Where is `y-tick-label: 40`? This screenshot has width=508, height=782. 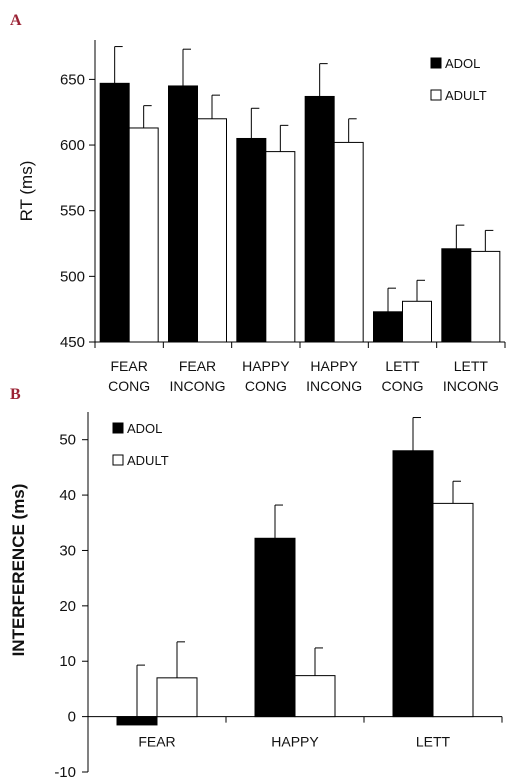 y-tick-label: 40 is located at coordinates (67, 495).